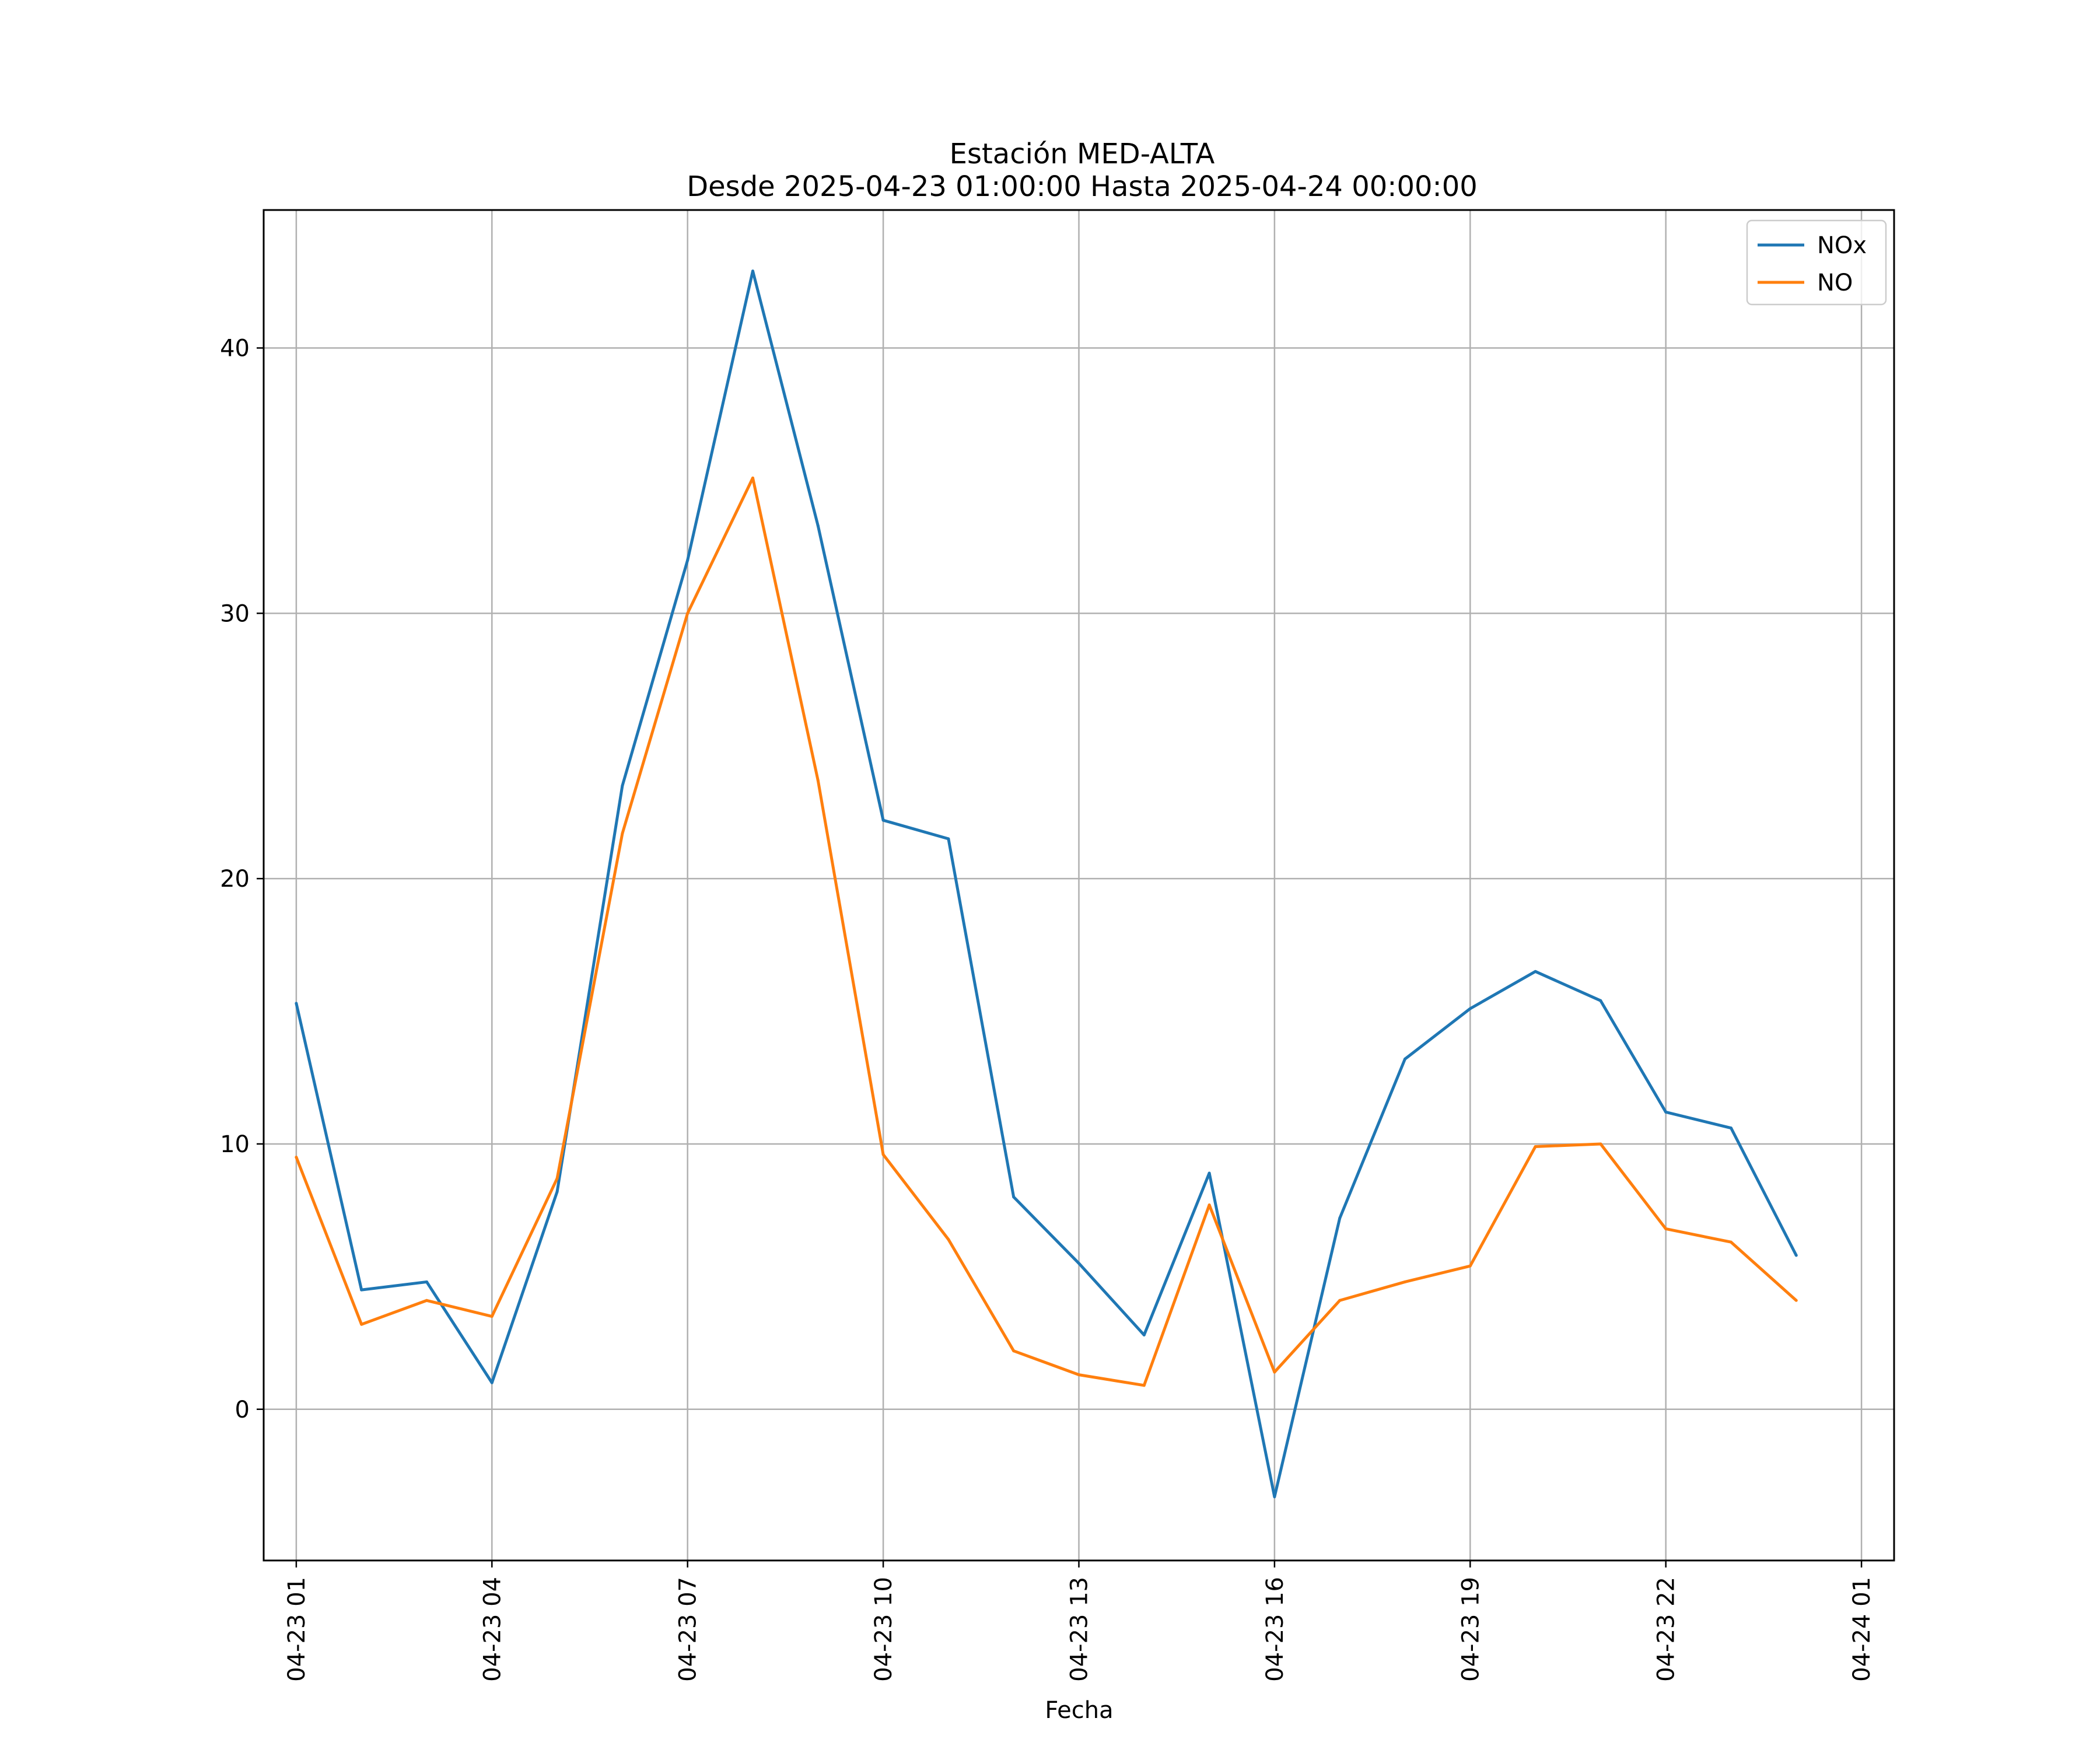 The image size is (2100, 1753). I want to click on chart-title: Estación MED-ALTA, so click(1082, 154).